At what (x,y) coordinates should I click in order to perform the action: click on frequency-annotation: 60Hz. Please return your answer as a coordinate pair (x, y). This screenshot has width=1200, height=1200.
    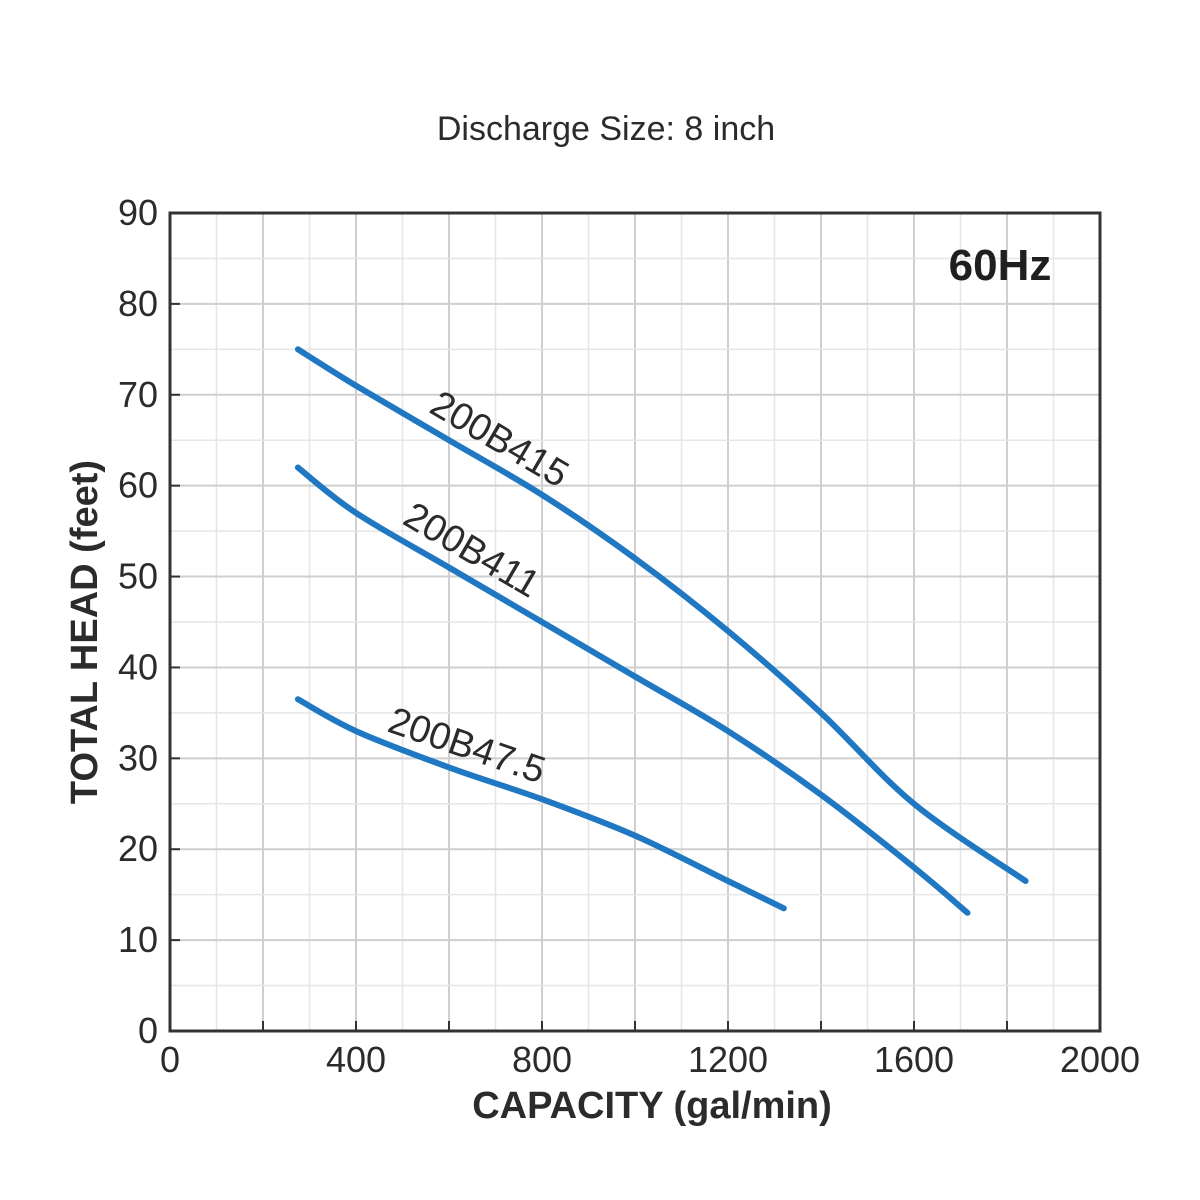
    Looking at the image, I should click on (1000, 265).